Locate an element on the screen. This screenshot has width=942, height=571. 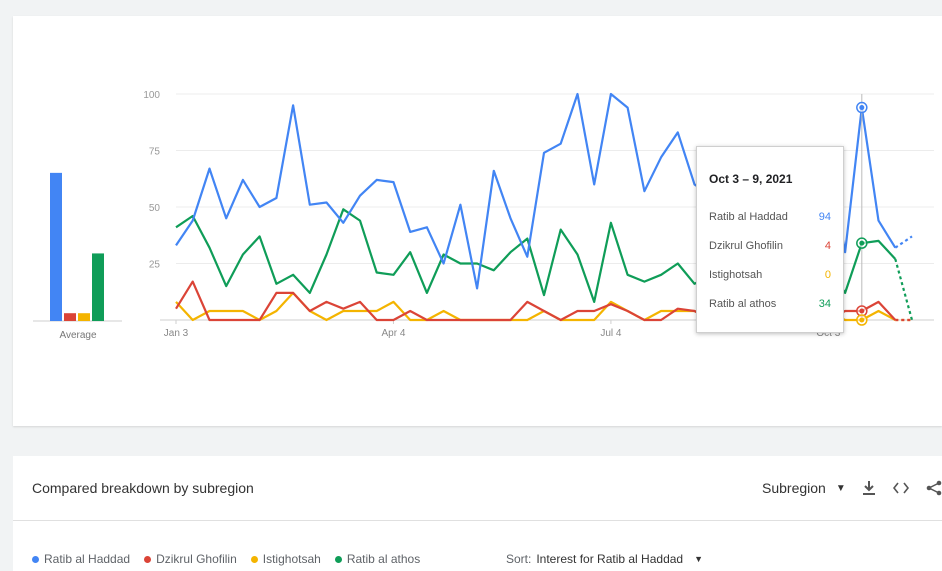
legend-label: Ratib al Haddad is located at coordinates (87, 559).